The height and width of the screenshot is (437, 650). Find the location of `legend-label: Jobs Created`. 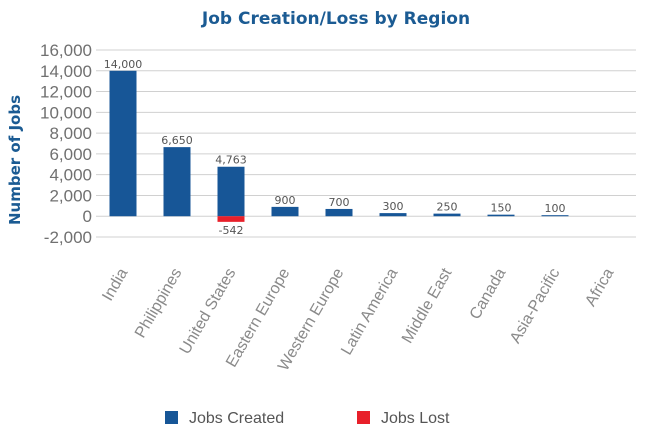

legend-label: Jobs Created is located at coordinates (236, 418).